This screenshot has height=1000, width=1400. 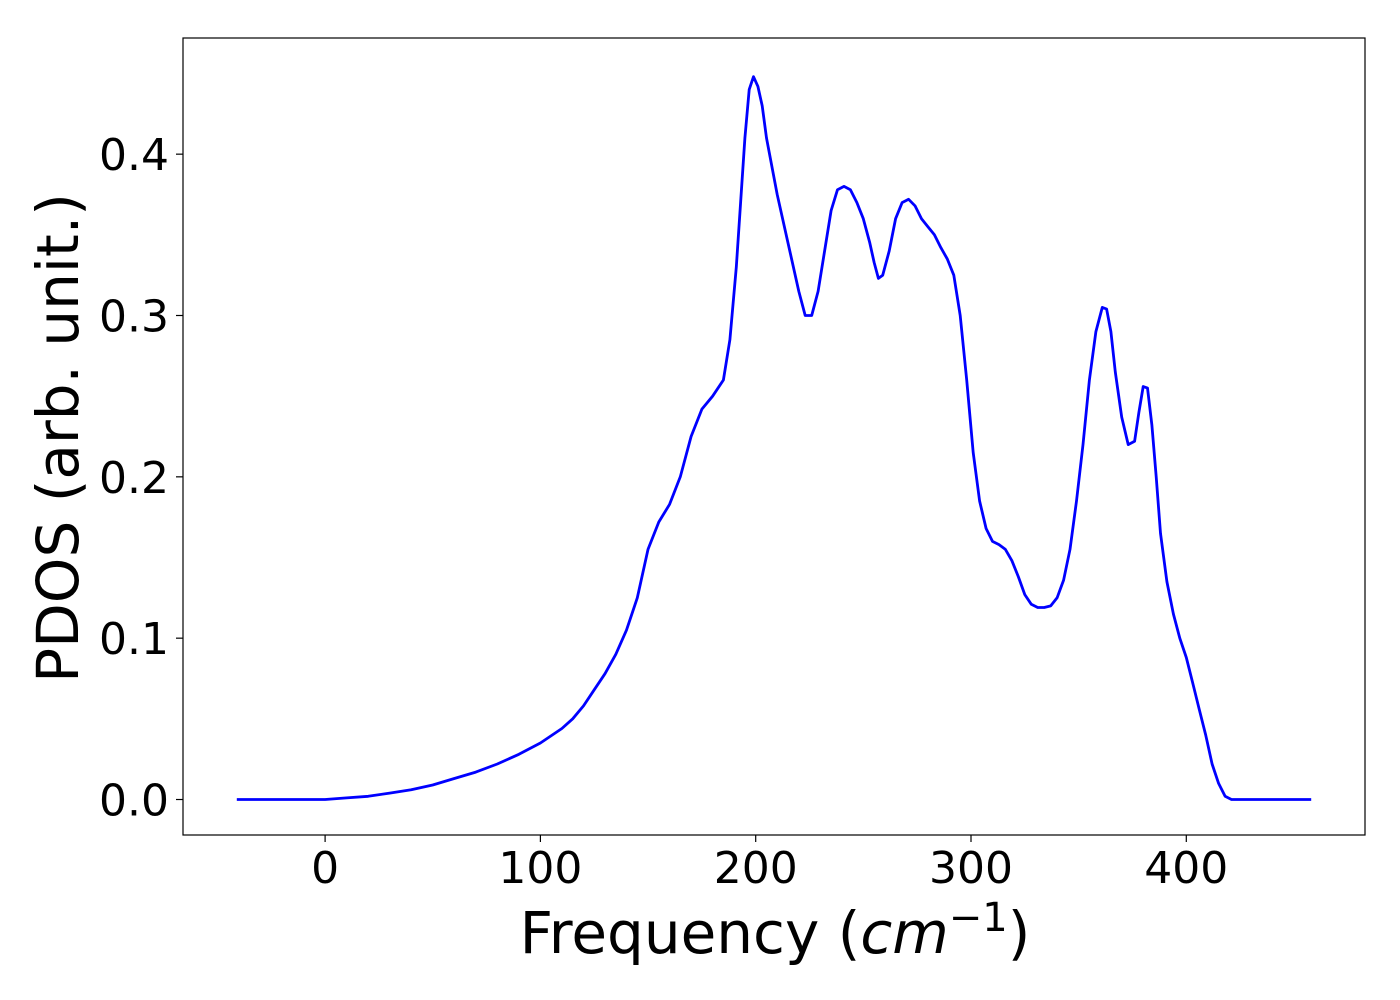 I want to click on x-tick-label: 100, so click(x=540, y=868).